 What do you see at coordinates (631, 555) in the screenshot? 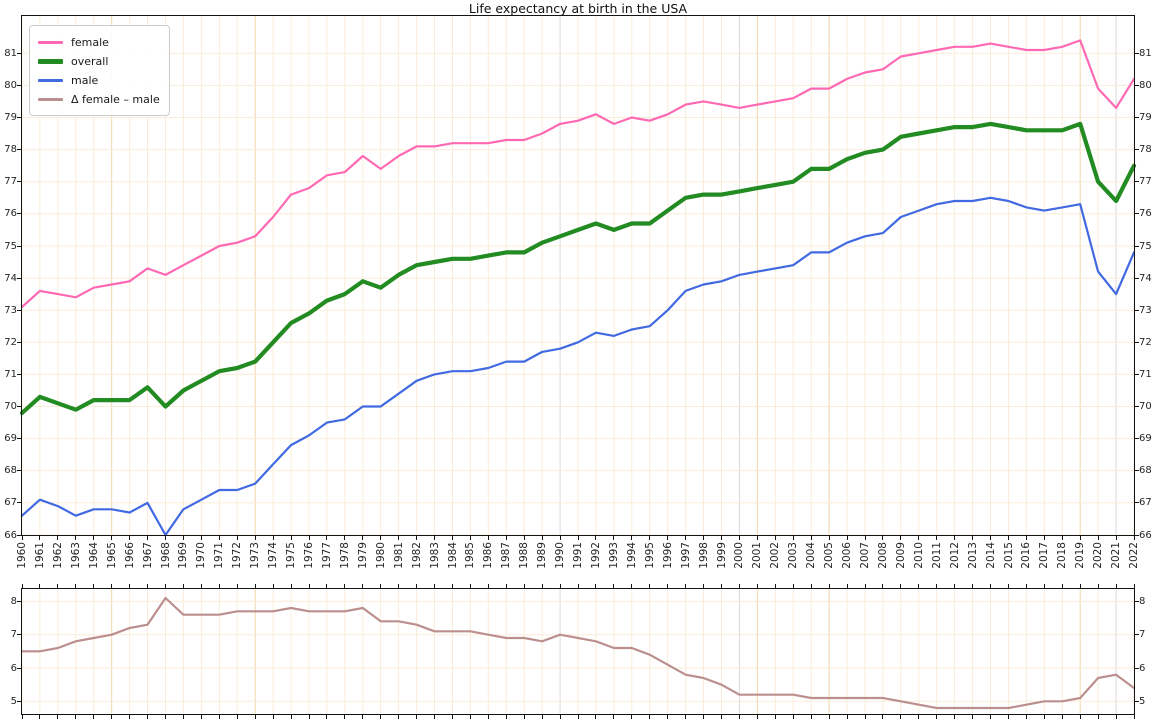
I see `x-tick-label: 1994` at bounding box center [631, 555].